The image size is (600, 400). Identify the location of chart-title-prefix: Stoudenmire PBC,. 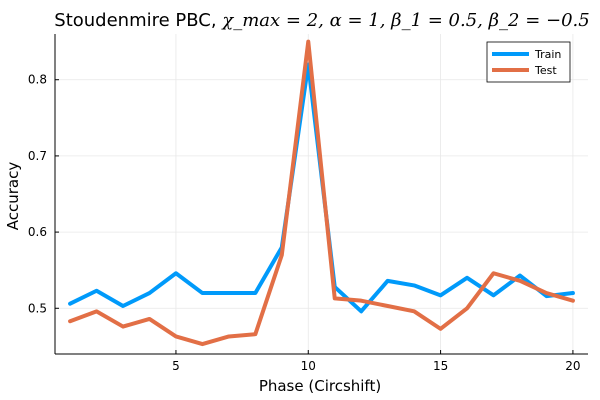
(138, 20).